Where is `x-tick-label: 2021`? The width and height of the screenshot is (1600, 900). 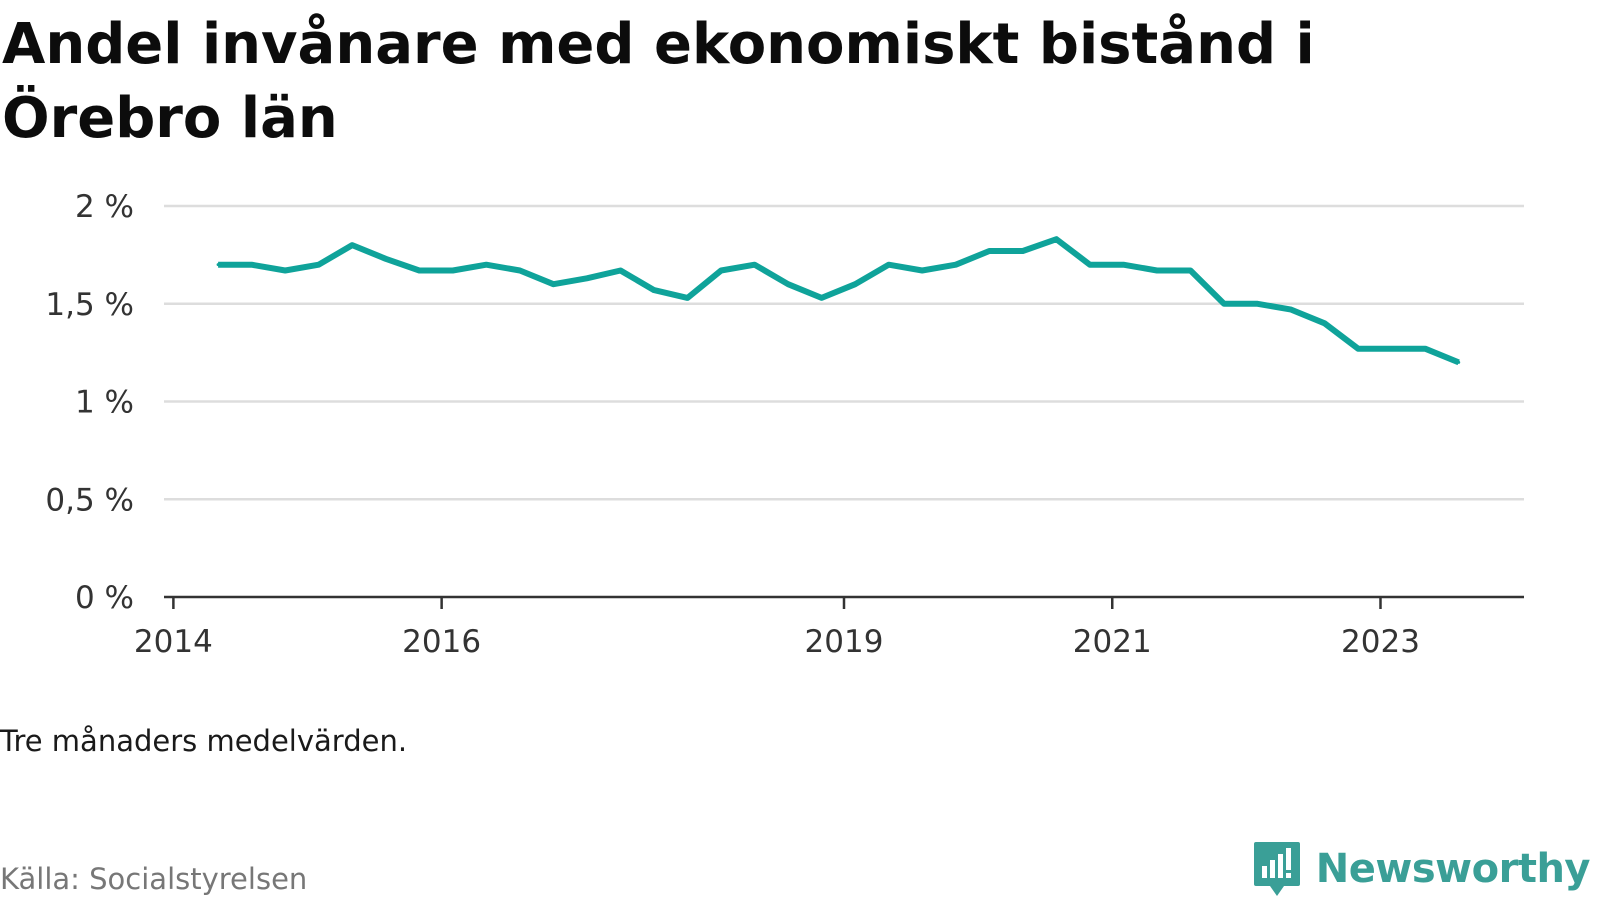 x-tick-label: 2021 is located at coordinates (1112, 642).